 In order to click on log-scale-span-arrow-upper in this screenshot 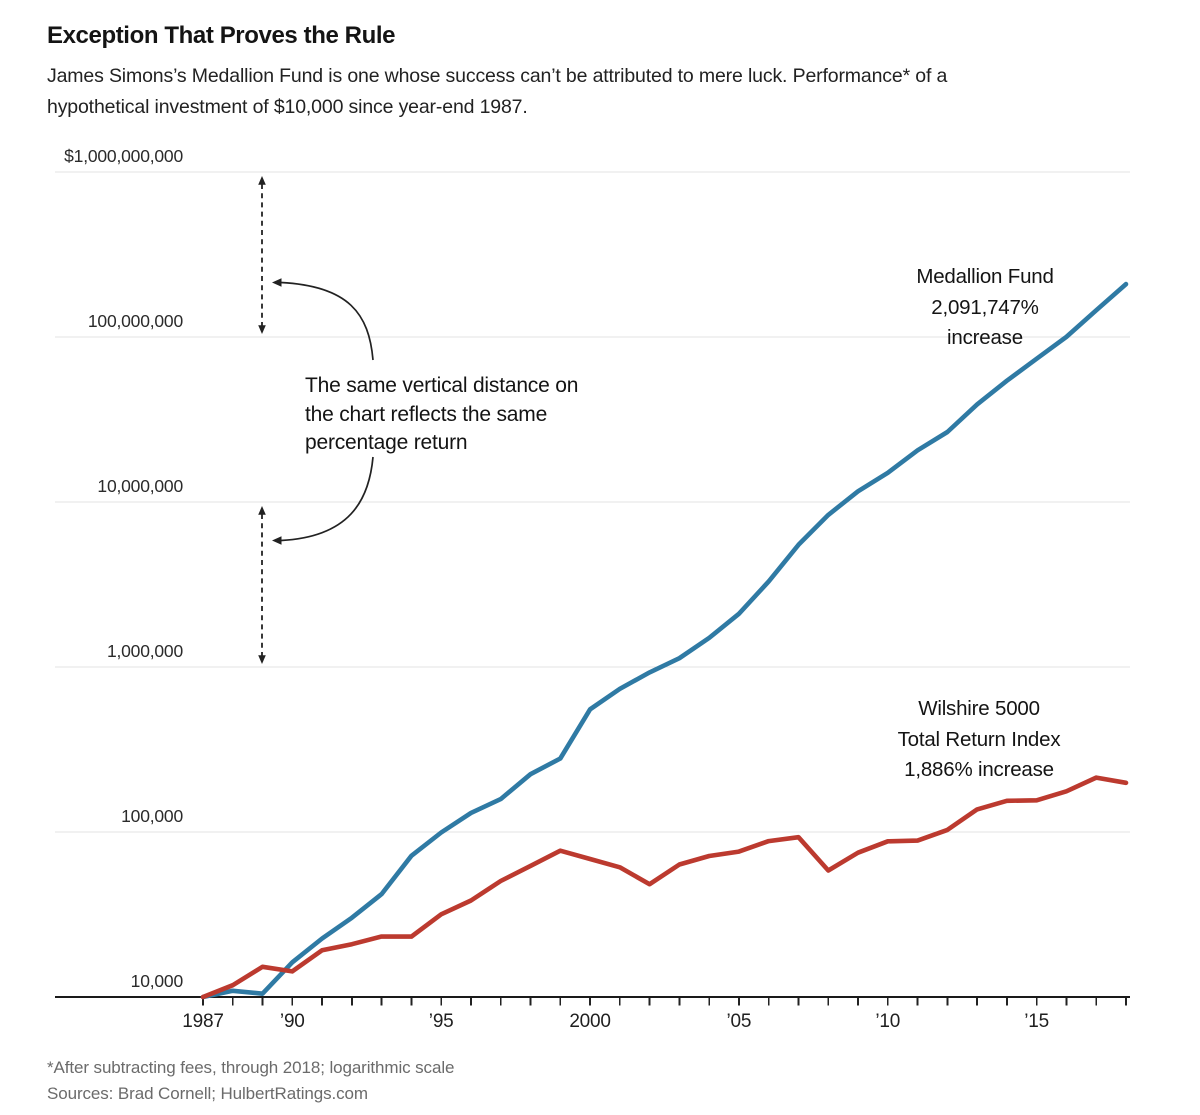, I will do `click(262, 255)`.